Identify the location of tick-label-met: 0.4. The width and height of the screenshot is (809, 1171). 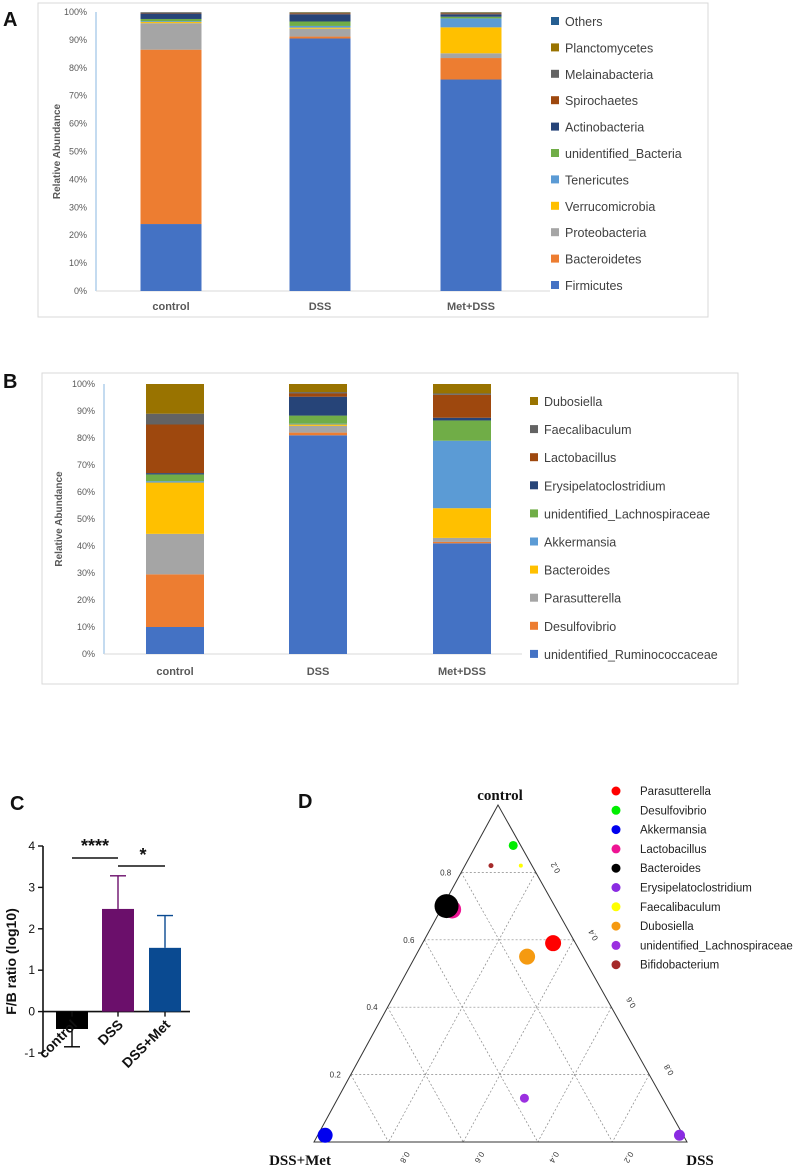
(554, 1157).